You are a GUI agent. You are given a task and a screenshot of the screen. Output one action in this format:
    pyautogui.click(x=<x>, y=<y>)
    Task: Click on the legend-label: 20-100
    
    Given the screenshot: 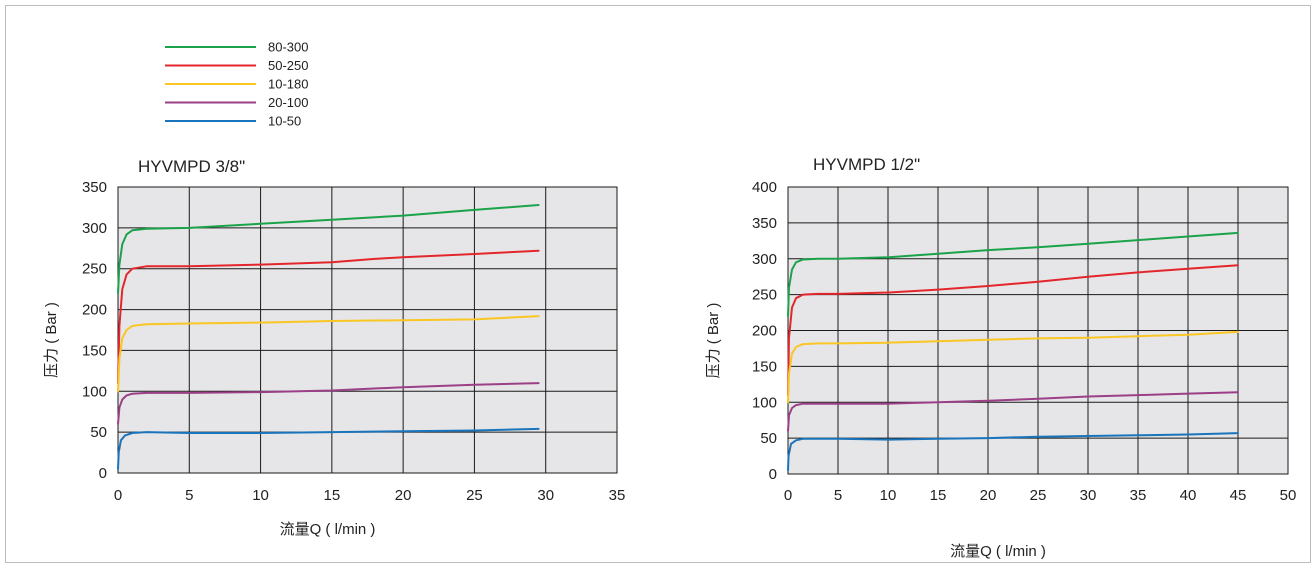 What is the action you would take?
    pyautogui.click(x=288, y=102)
    